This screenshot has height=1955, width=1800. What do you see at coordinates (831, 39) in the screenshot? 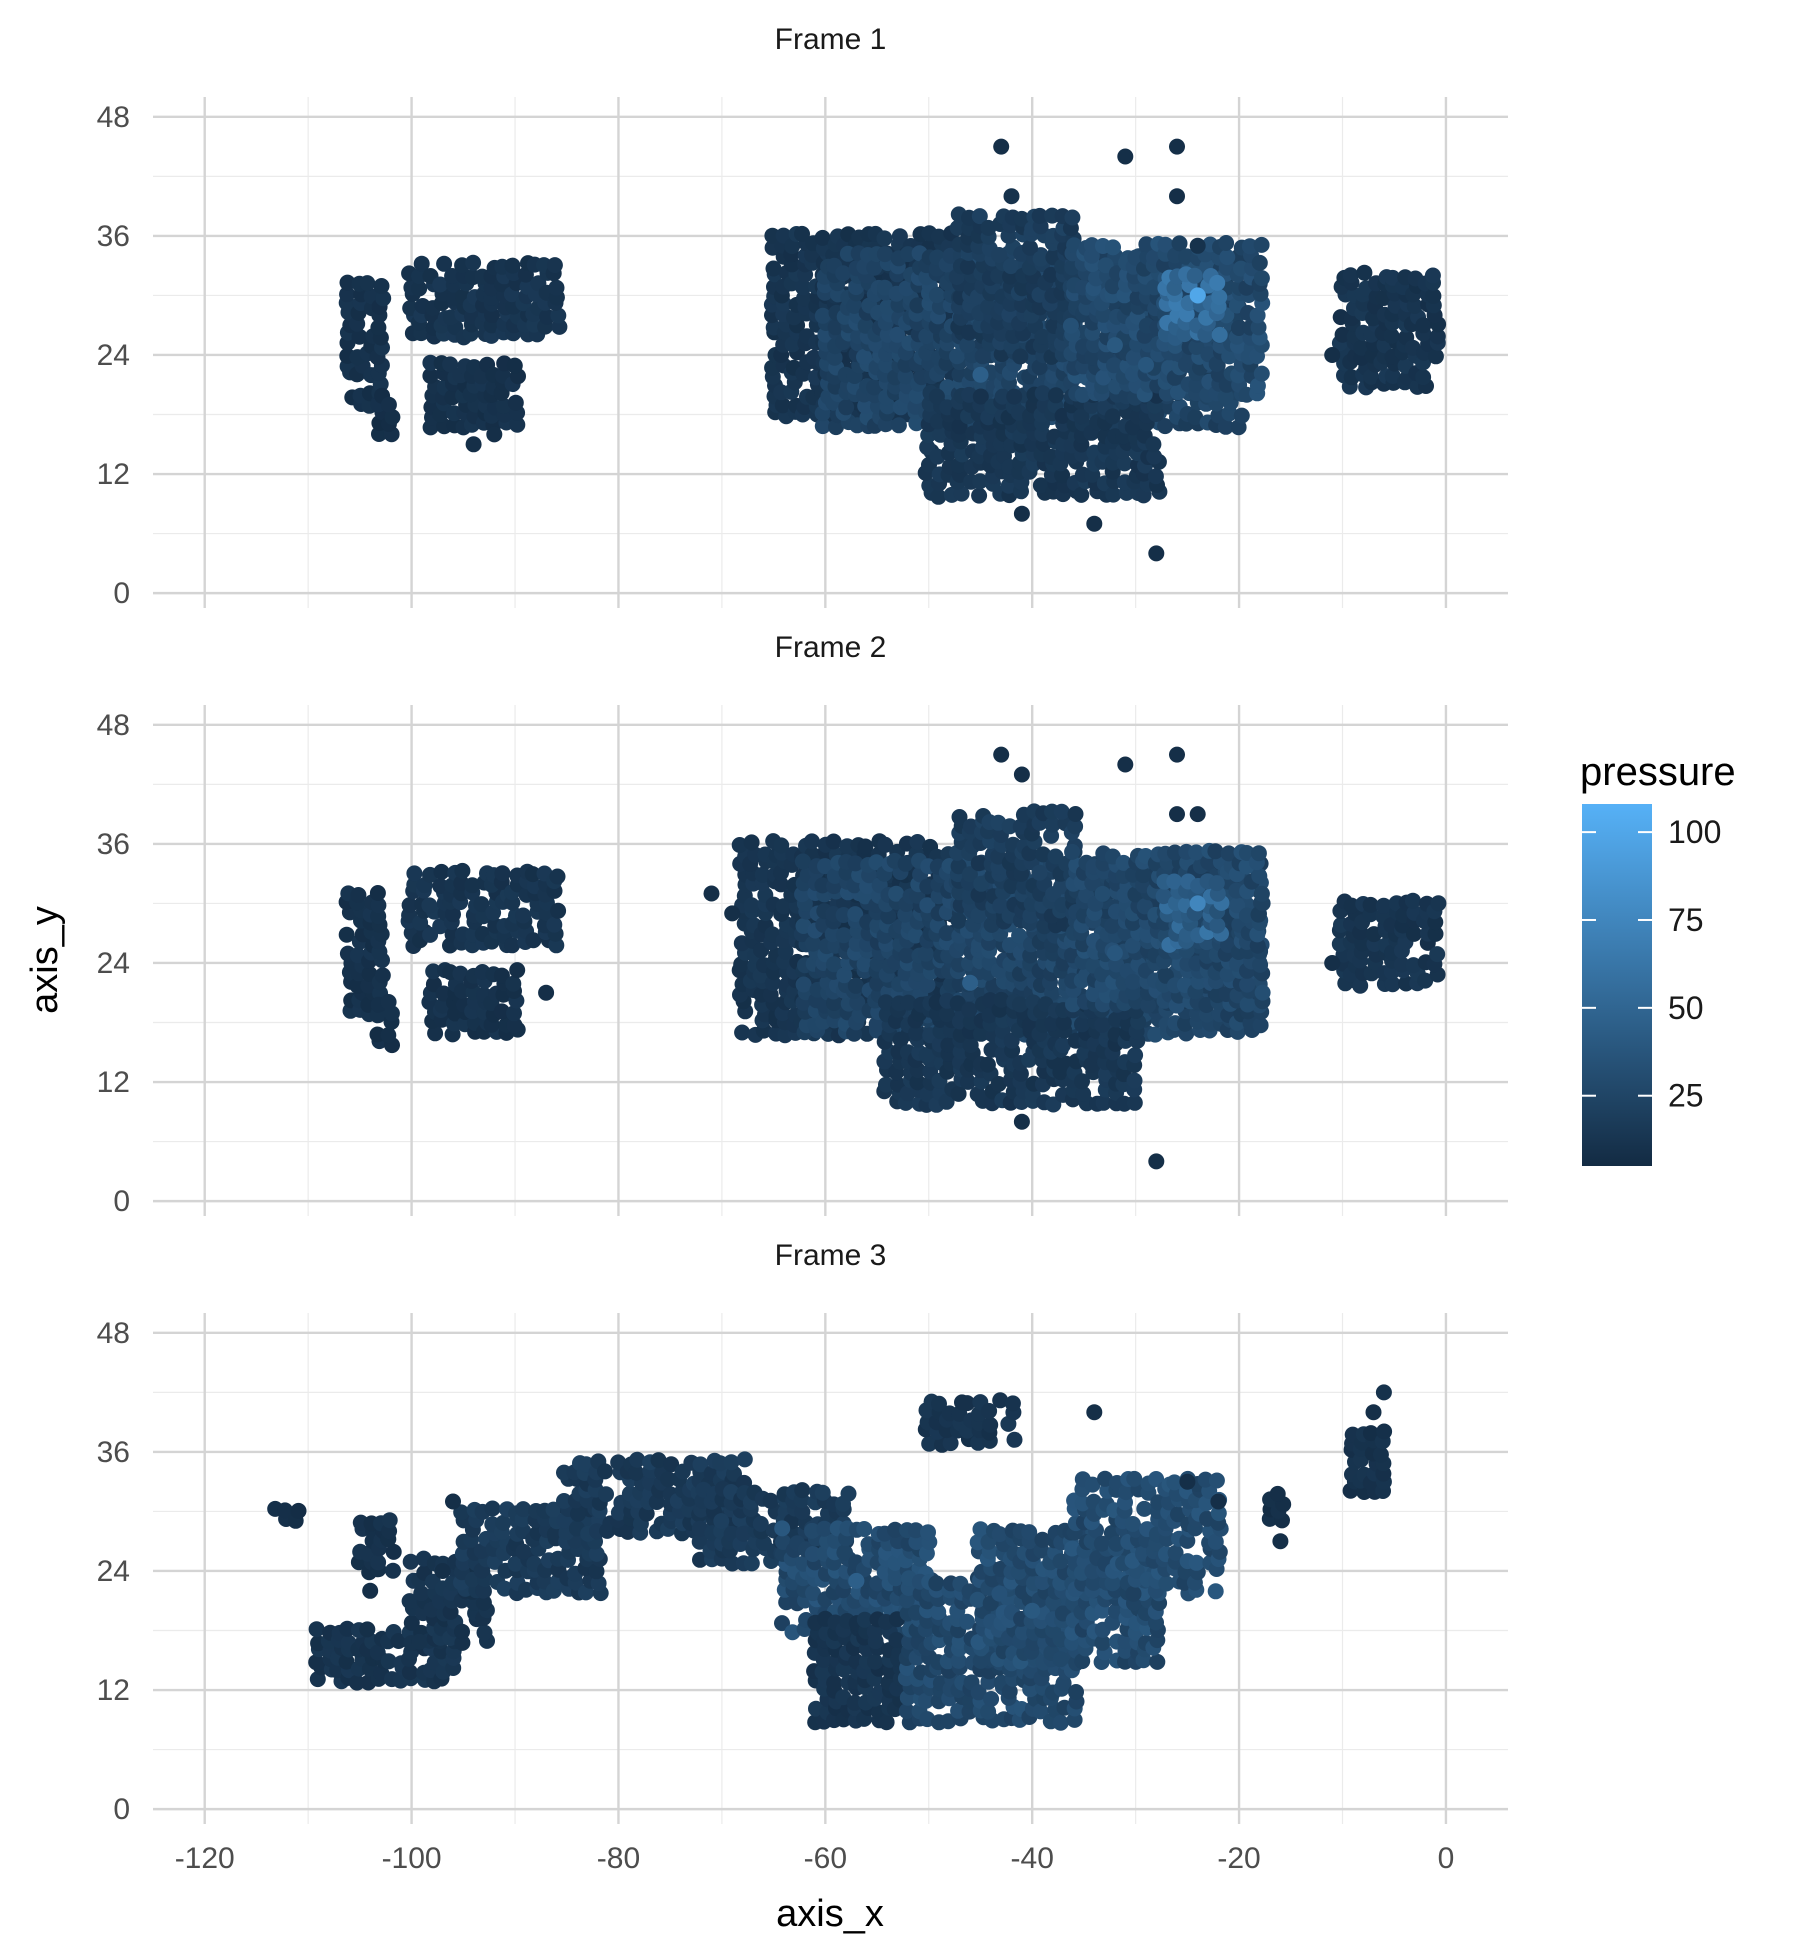
I see `facet-strip-title: Frame 1` at bounding box center [831, 39].